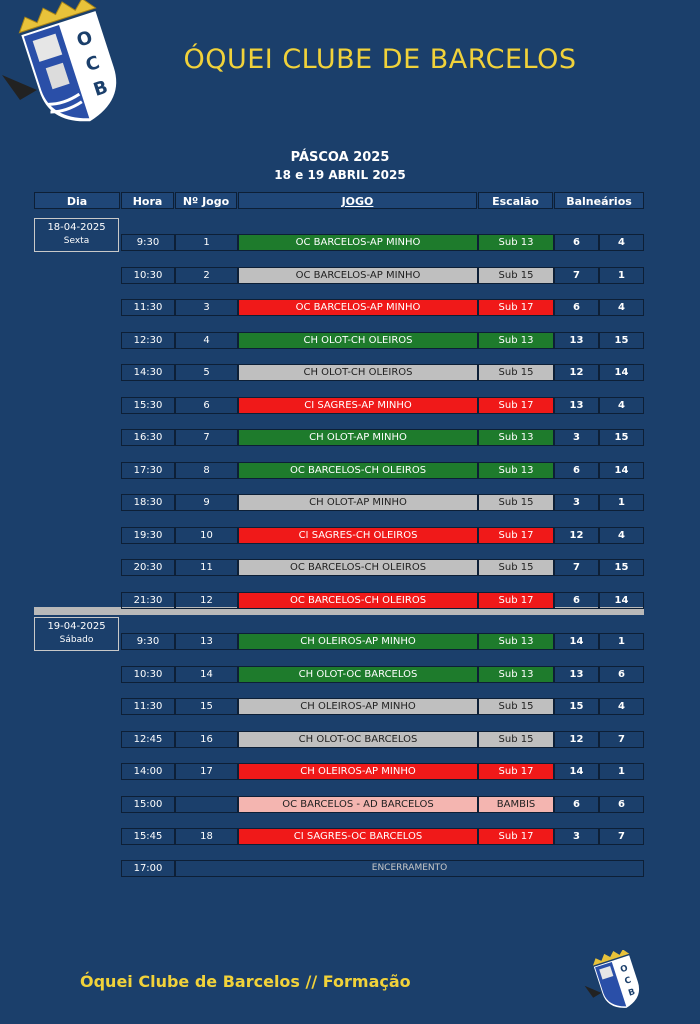  Describe the element at coordinates (206, 502) in the screenshot. I see `game-number: 9` at that location.